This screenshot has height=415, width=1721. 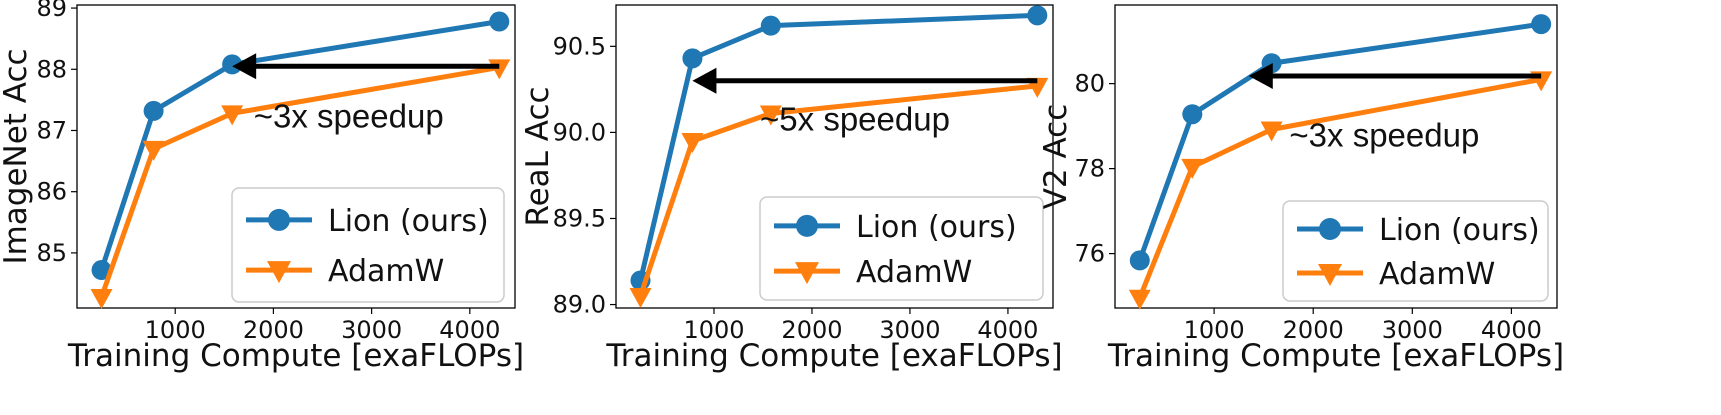 What do you see at coordinates (579, 46) in the screenshot?
I see `y-tick-label: 90.5` at bounding box center [579, 46].